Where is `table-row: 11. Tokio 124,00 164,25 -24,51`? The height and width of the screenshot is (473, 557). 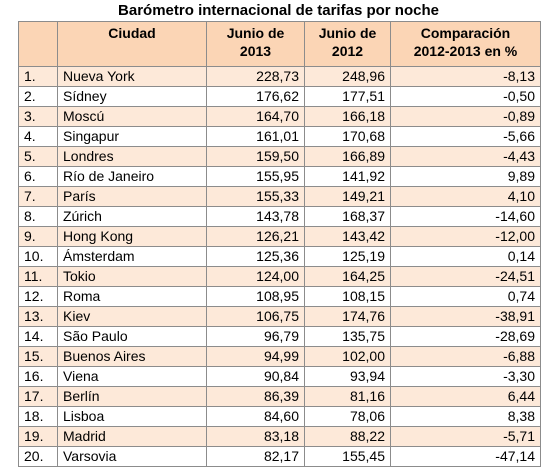
table-row: 11. Tokio 124,00 164,25 -24,51 is located at coordinates (279, 276).